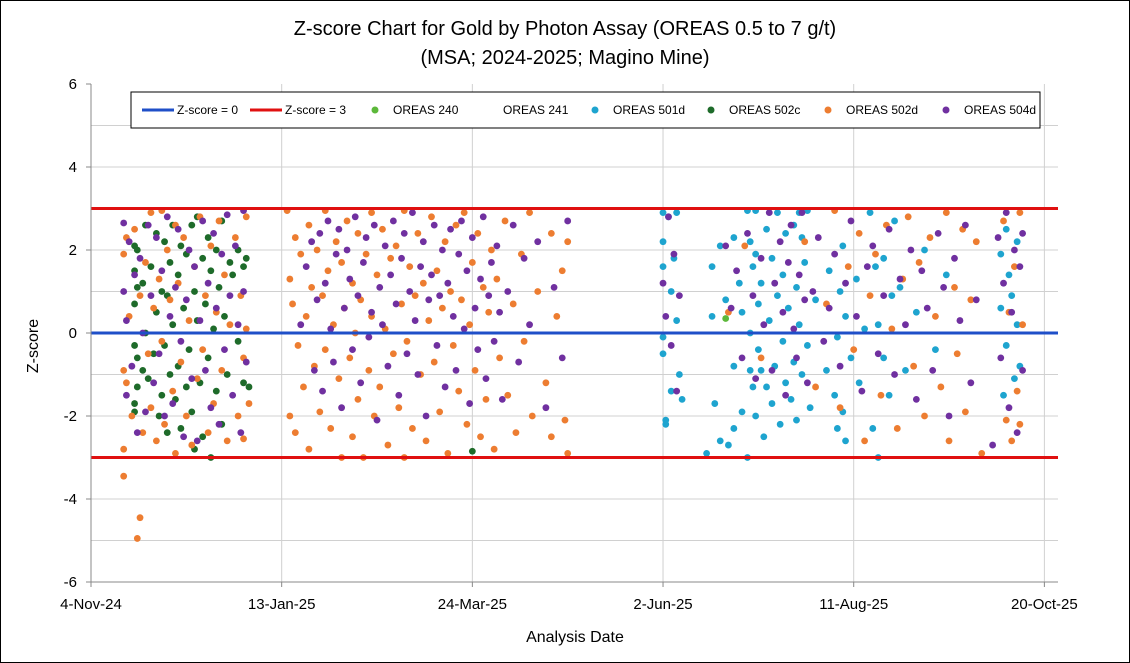 This screenshot has height=663, width=1130. Describe the element at coordinates (70, 582) in the screenshot. I see `y-tick-label: -6` at that location.